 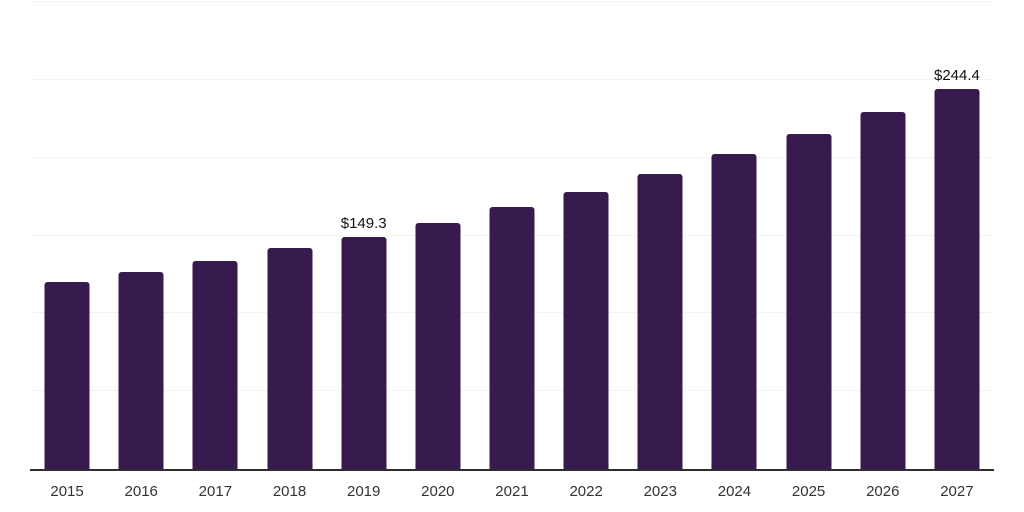 What do you see at coordinates (141, 491) in the screenshot?
I see `x-axis-label-2016: 2016` at bounding box center [141, 491].